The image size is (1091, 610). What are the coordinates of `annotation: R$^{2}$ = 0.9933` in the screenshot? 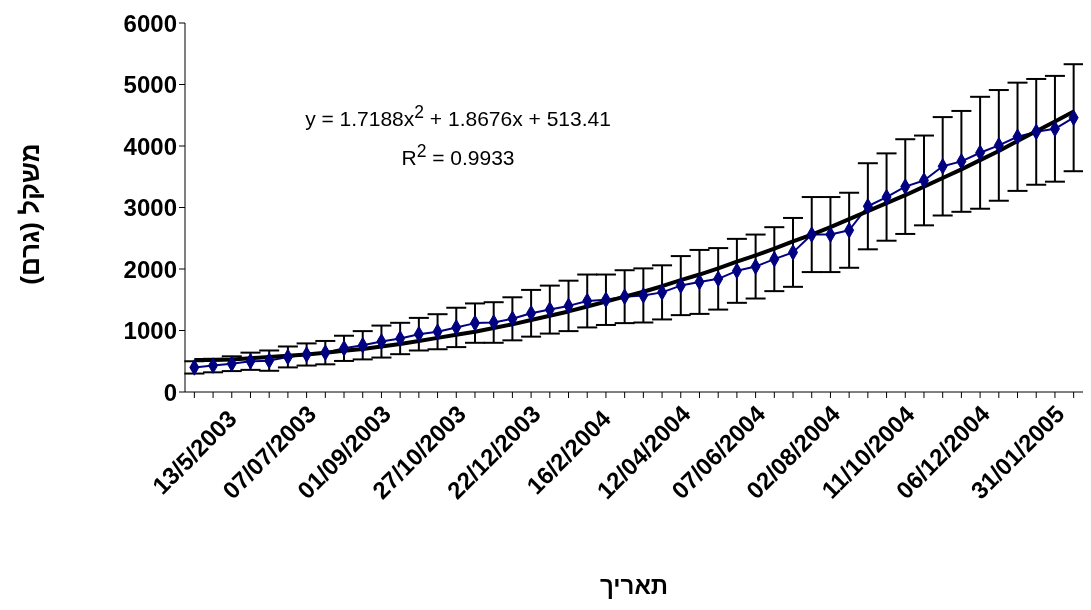 It's located at (458, 155).